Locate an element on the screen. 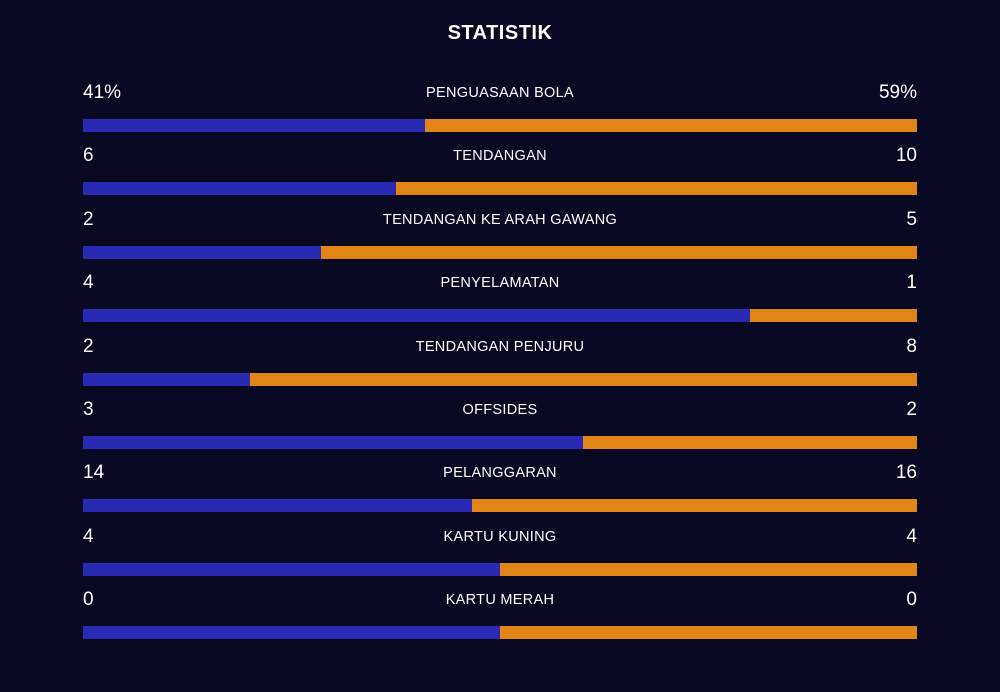 The height and width of the screenshot is (692, 1000). away-value: 59% is located at coordinates (897, 92).